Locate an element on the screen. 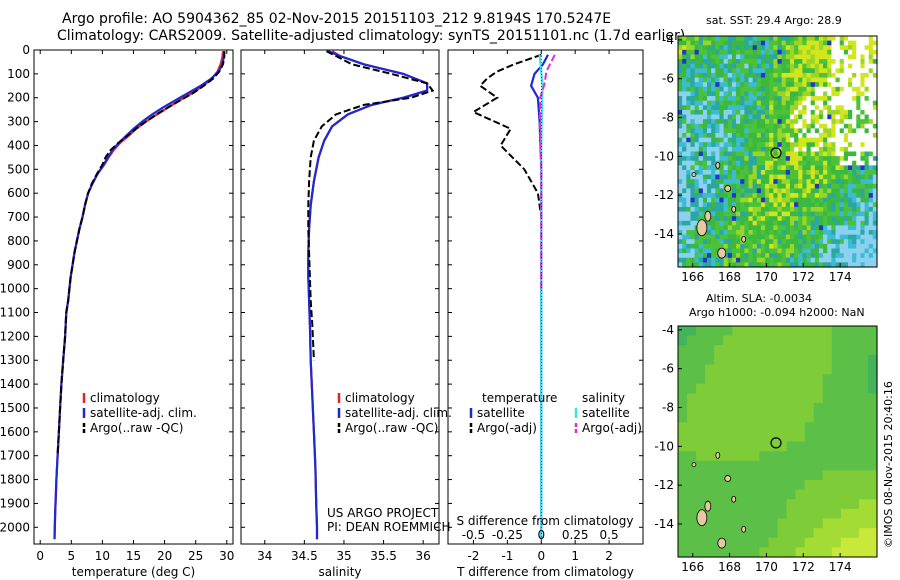 The width and height of the screenshot is (900, 580). island-shape is located at coordinates (744, 529).